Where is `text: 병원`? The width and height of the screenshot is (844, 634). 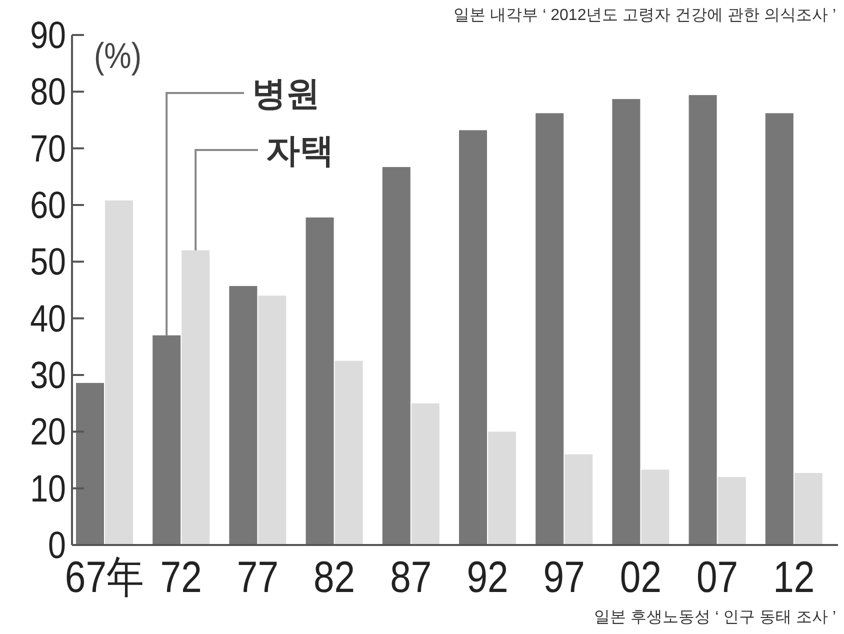
text: 병원 is located at coordinates (286, 94).